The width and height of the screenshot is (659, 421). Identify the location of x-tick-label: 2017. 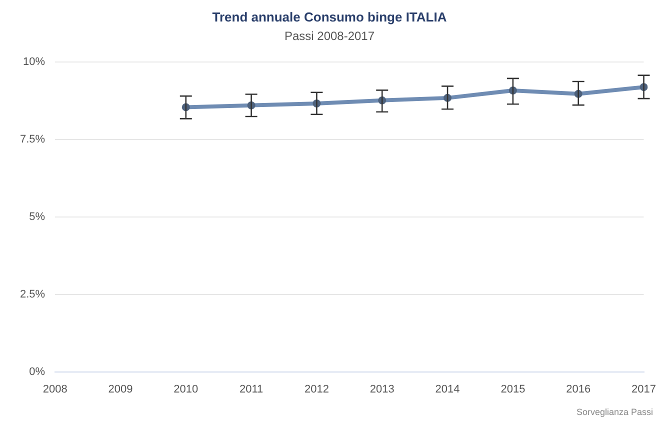
(644, 389).